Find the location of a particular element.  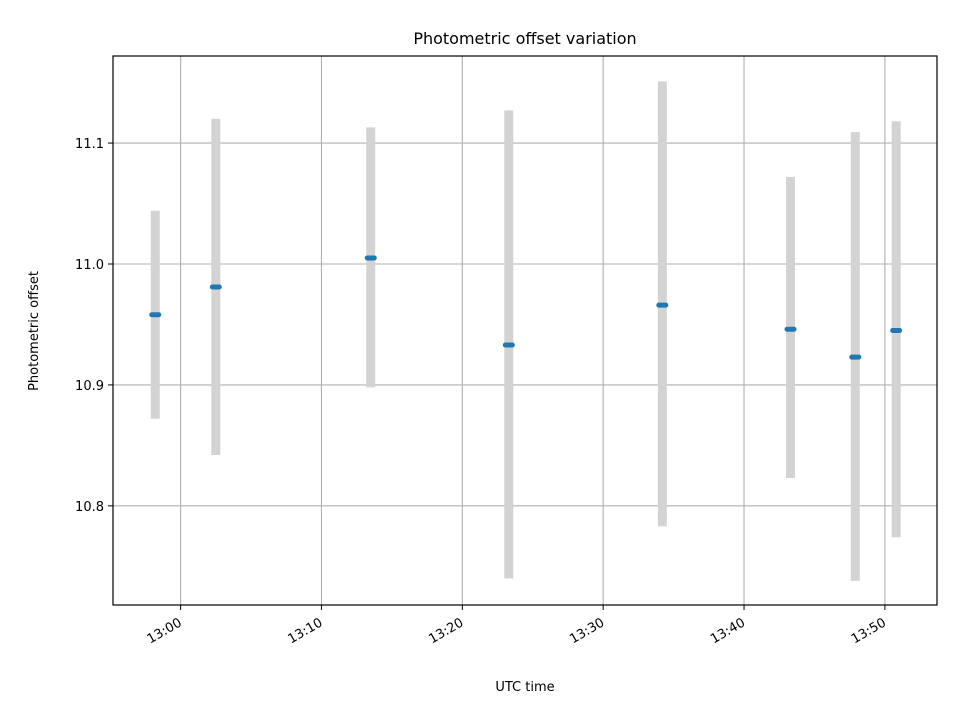

data-points is located at coordinates (526, 307).